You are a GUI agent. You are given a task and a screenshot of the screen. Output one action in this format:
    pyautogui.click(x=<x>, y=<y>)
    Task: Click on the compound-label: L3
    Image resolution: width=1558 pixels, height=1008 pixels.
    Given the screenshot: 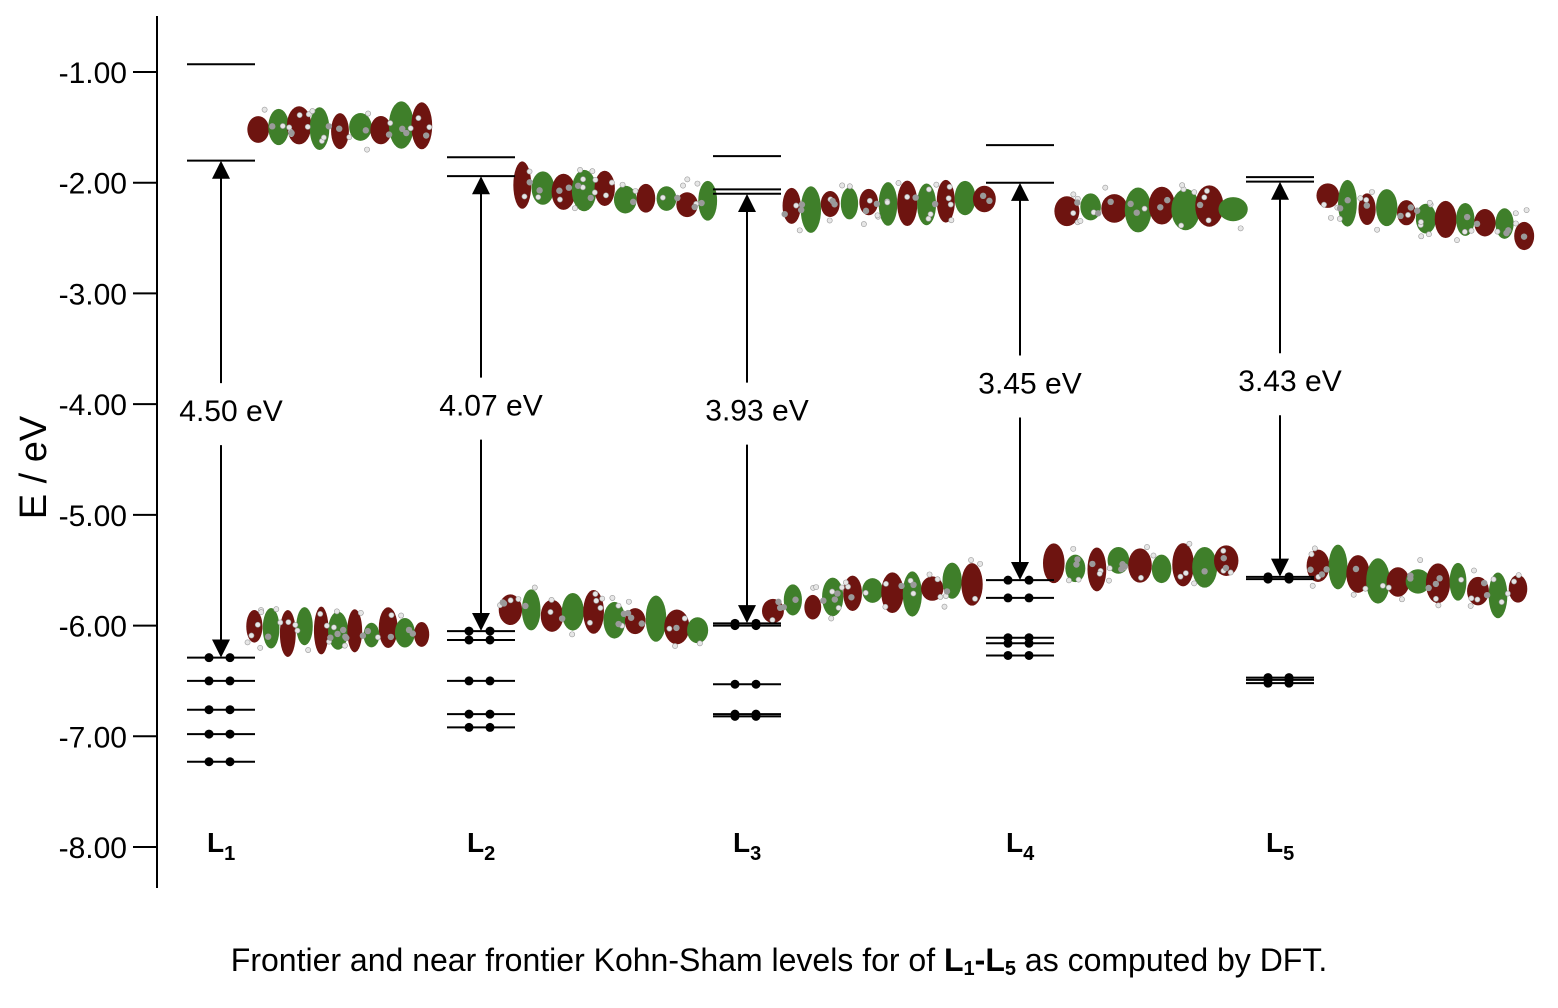 What is the action you would take?
    pyautogui.click(x=747, y=846)
    